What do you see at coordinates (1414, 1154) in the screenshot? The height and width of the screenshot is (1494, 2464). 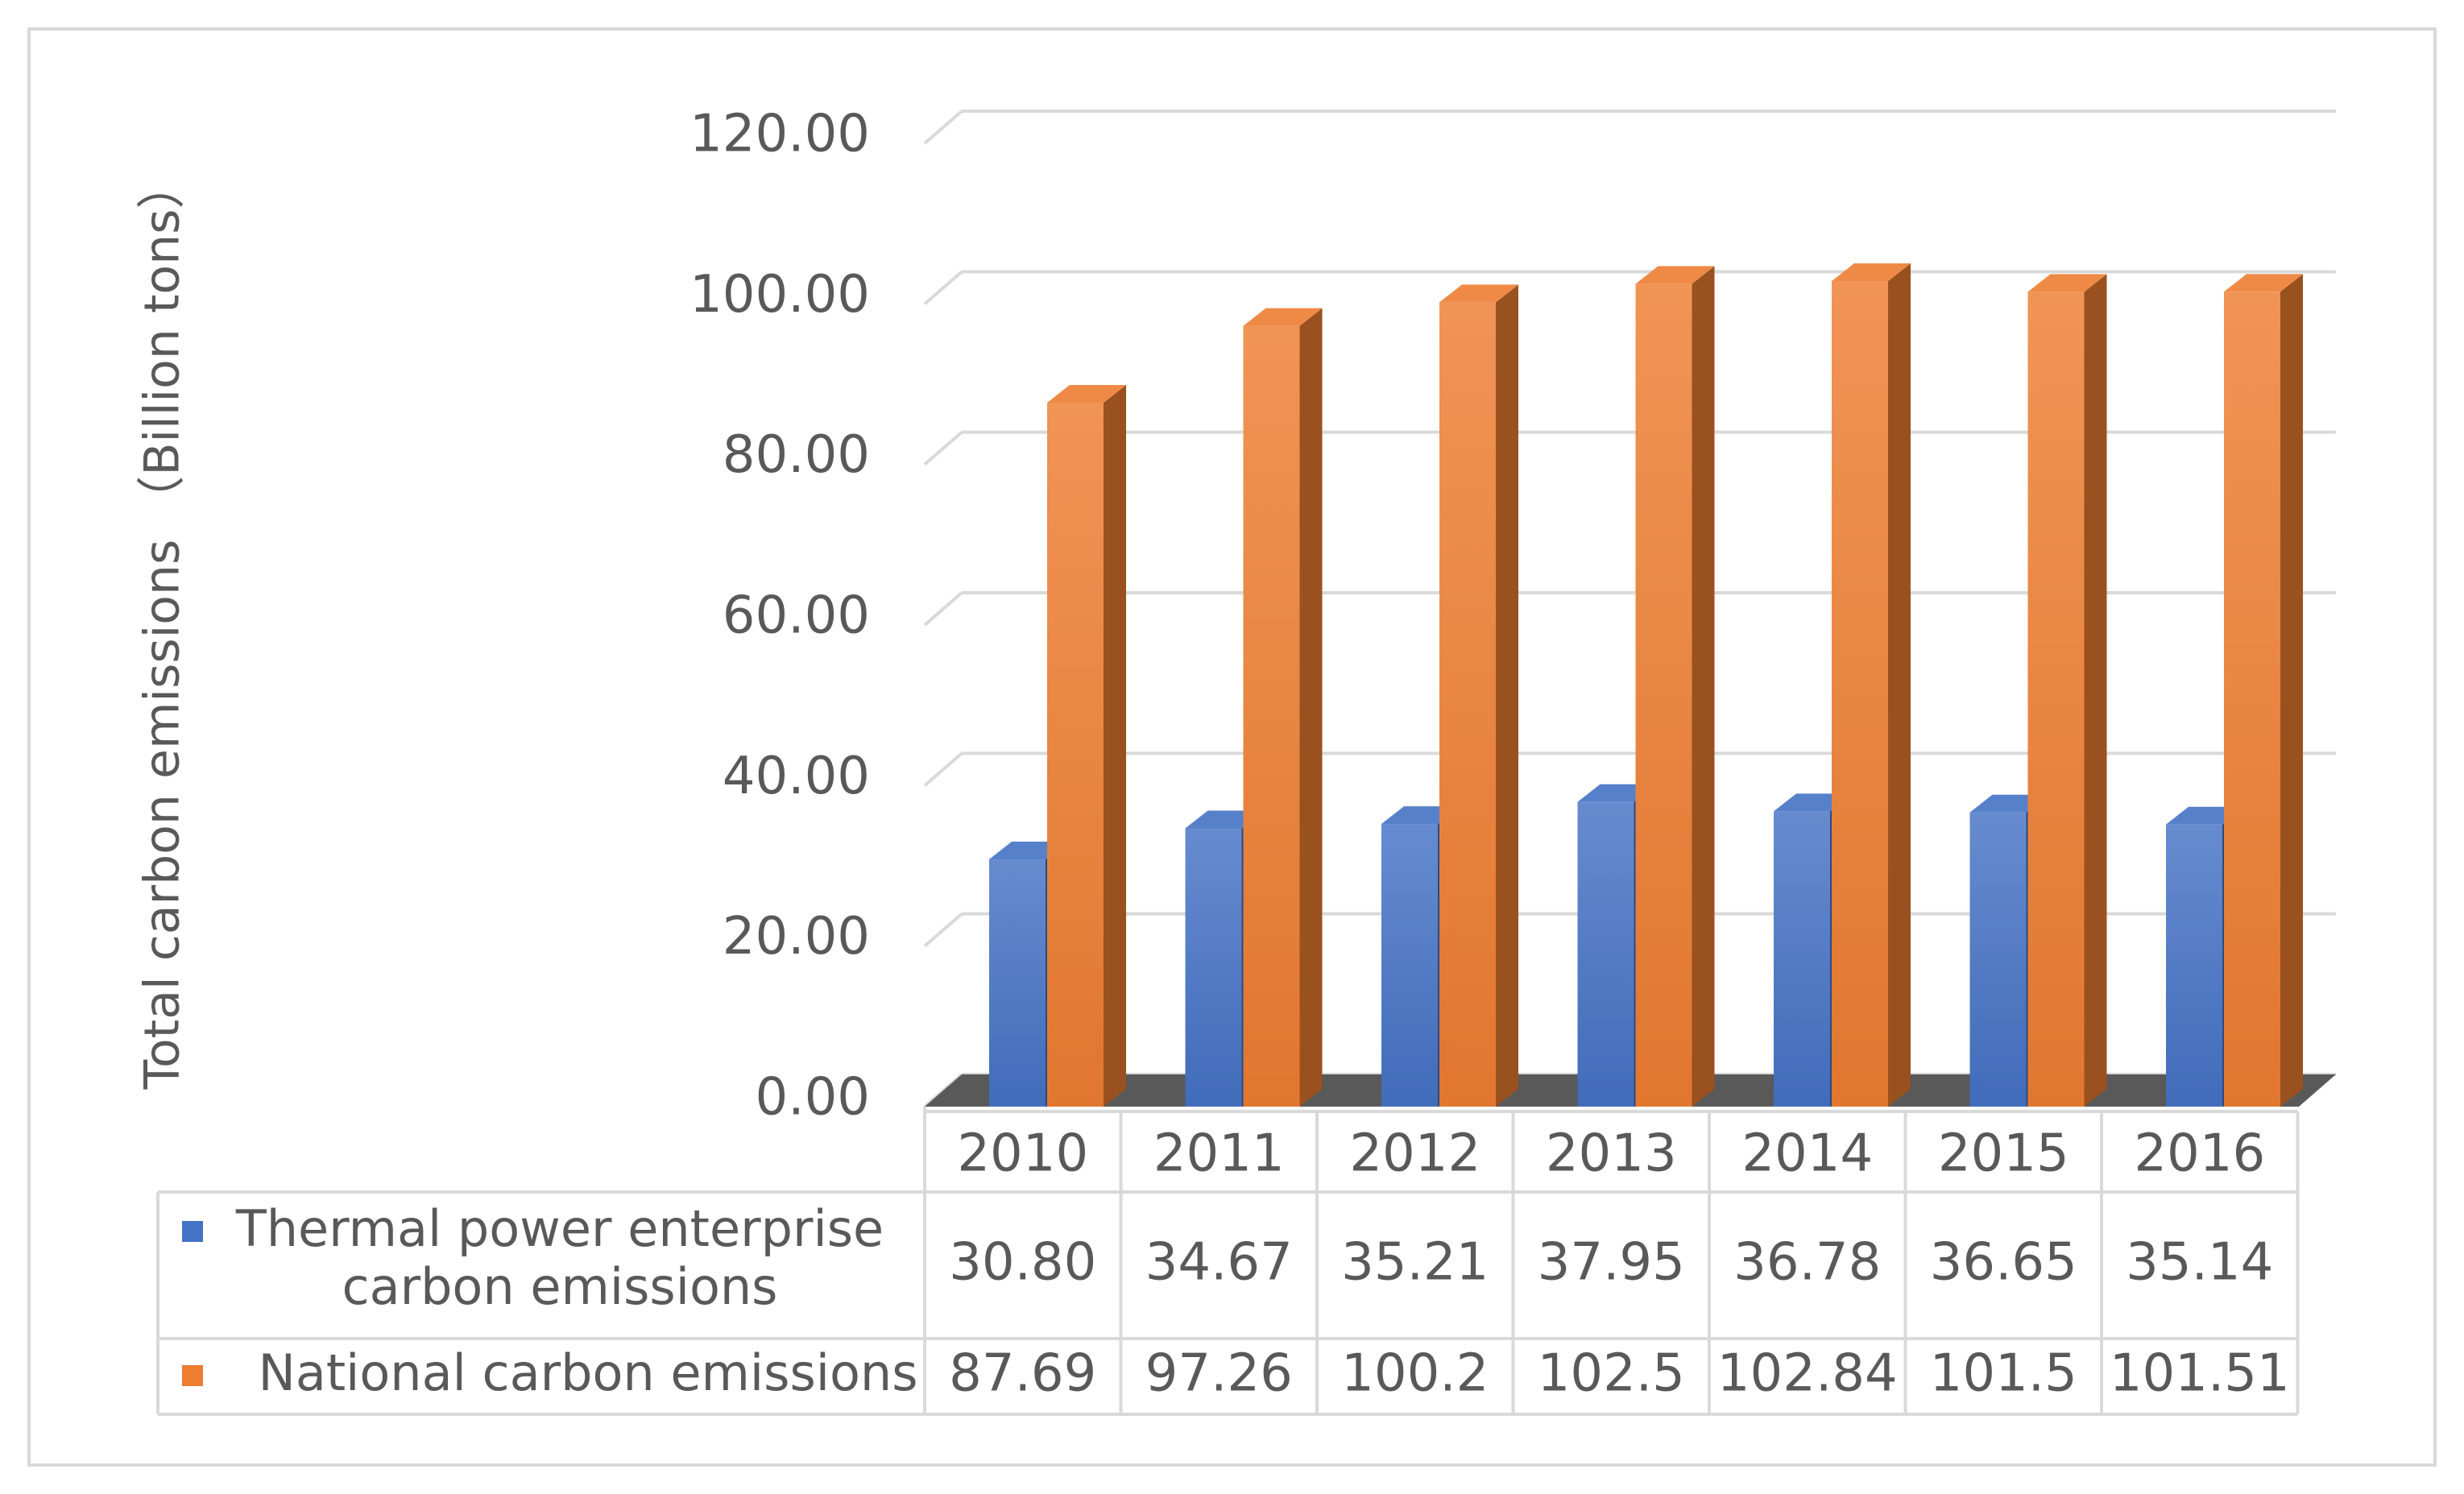 I see `x-tick-label: 2012` at bounding box center [1414, 1154].